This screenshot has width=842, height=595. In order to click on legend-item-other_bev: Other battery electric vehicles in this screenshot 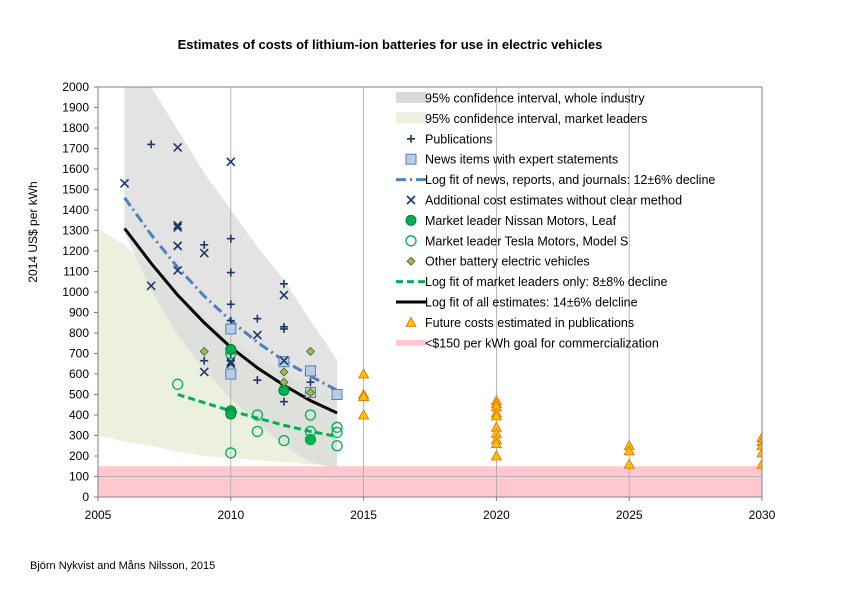, I will do `click(498, 262)`.